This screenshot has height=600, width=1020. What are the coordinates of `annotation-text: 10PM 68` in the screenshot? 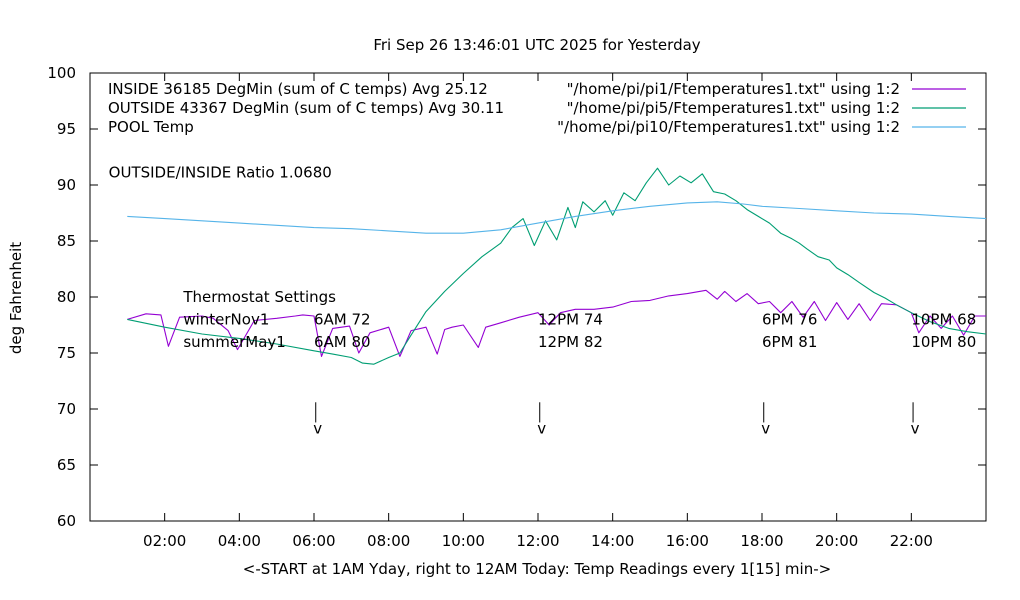 It's located at (943, 319).